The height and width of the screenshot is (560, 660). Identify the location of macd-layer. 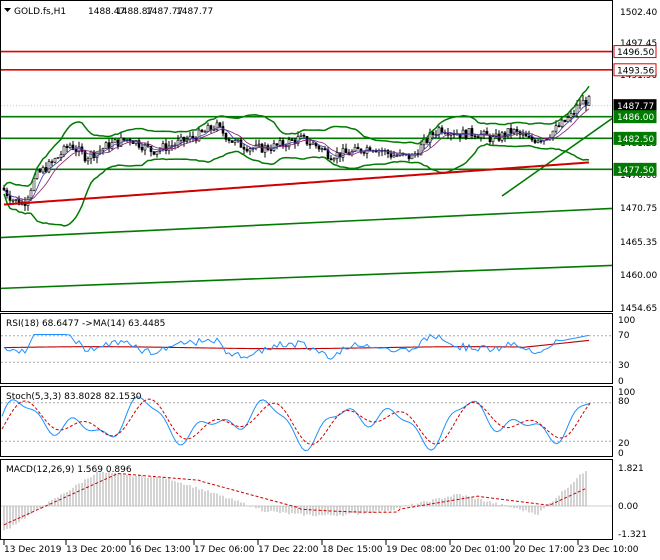
(306, 501).